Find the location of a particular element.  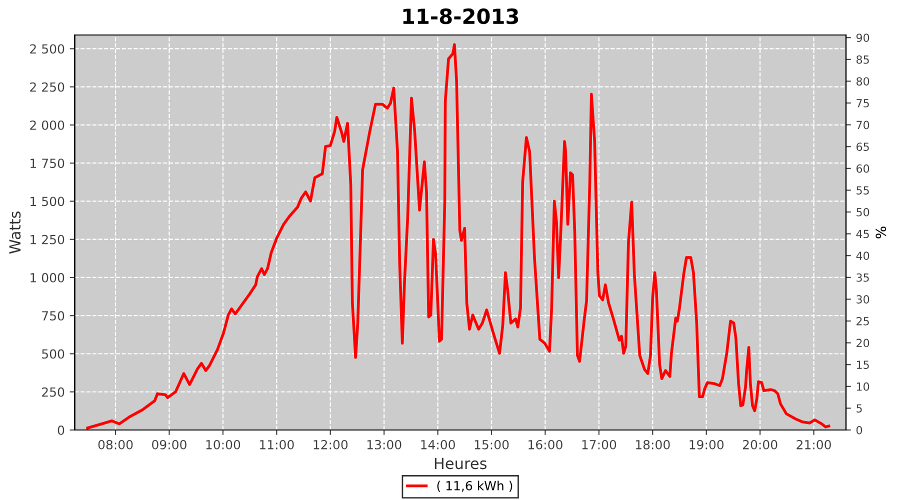

x-tick-label: 16:00 is located at coordinates (545, 445).